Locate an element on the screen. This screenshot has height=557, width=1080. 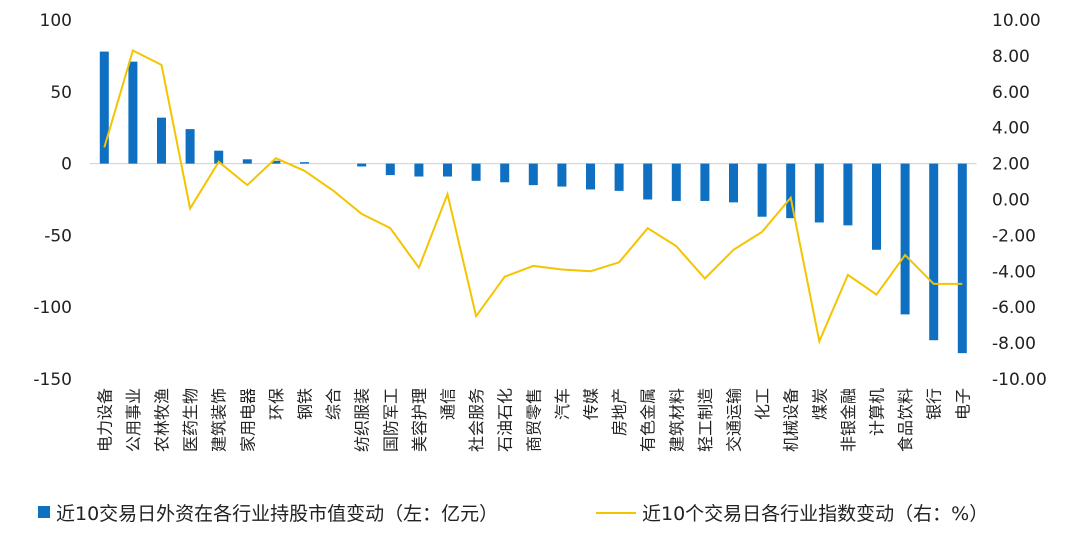
left-tick-label: -50 is located at coordinates (58, 236).